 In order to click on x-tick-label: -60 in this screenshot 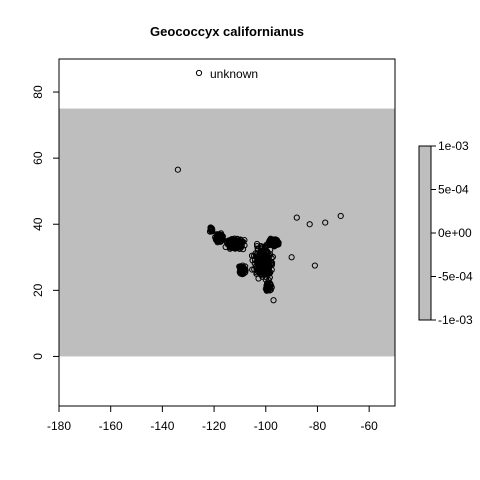, I will do `click(369, 426)`.